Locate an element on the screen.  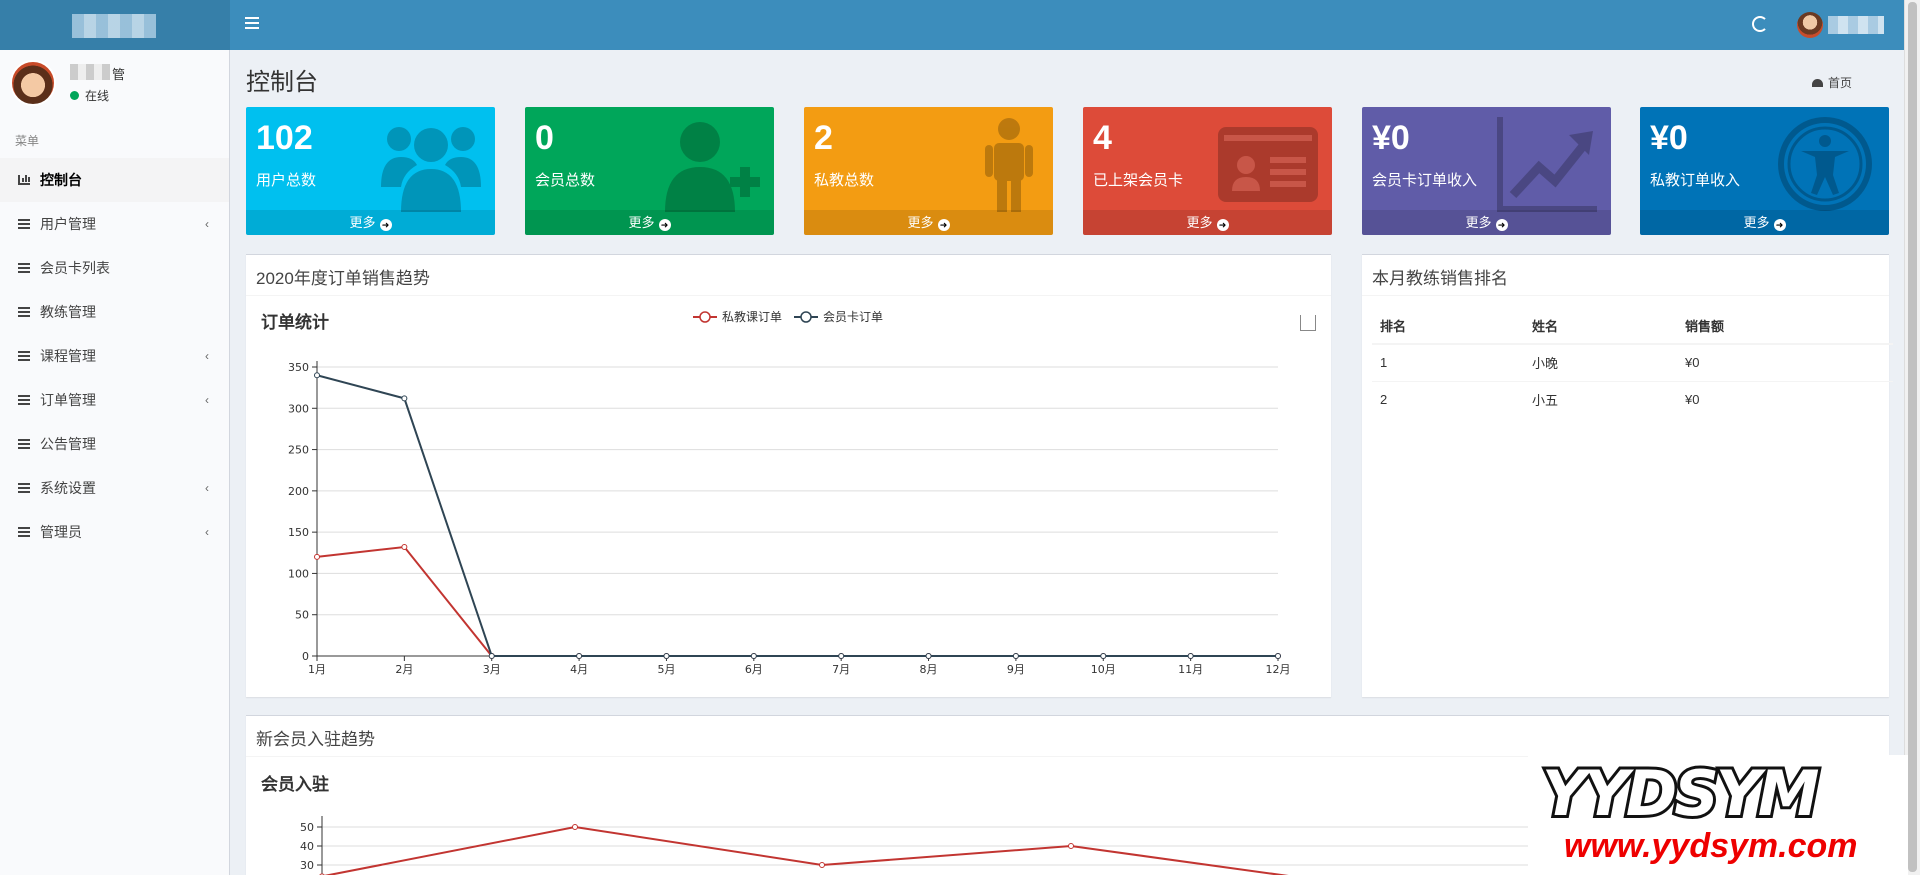
series-line is located at coordinates (806, 850).